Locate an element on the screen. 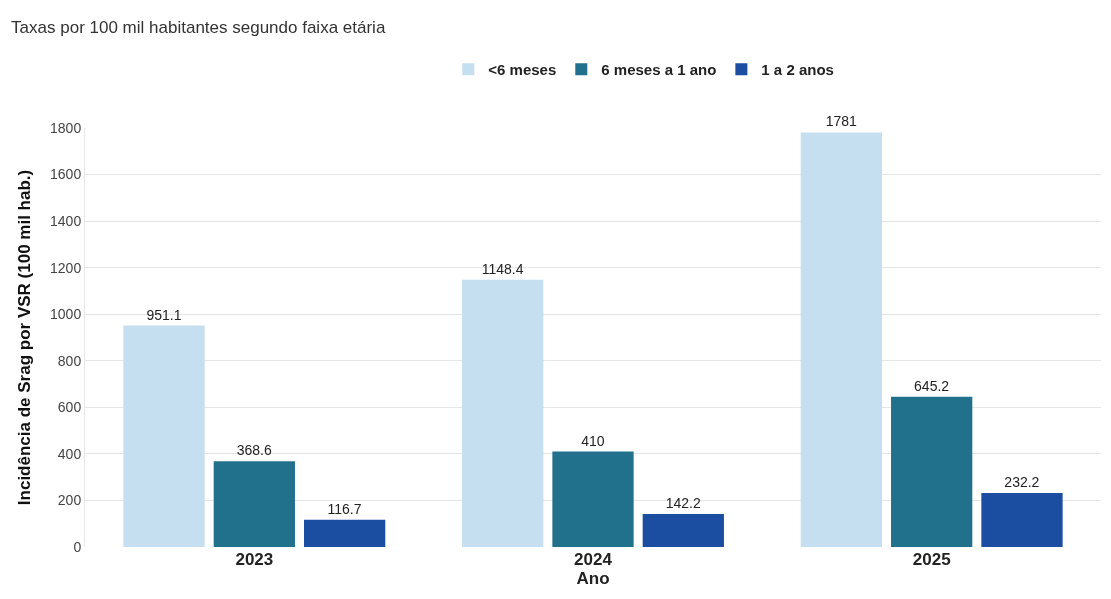  x-axis-title: Ano is located at coordinates (593, 579).